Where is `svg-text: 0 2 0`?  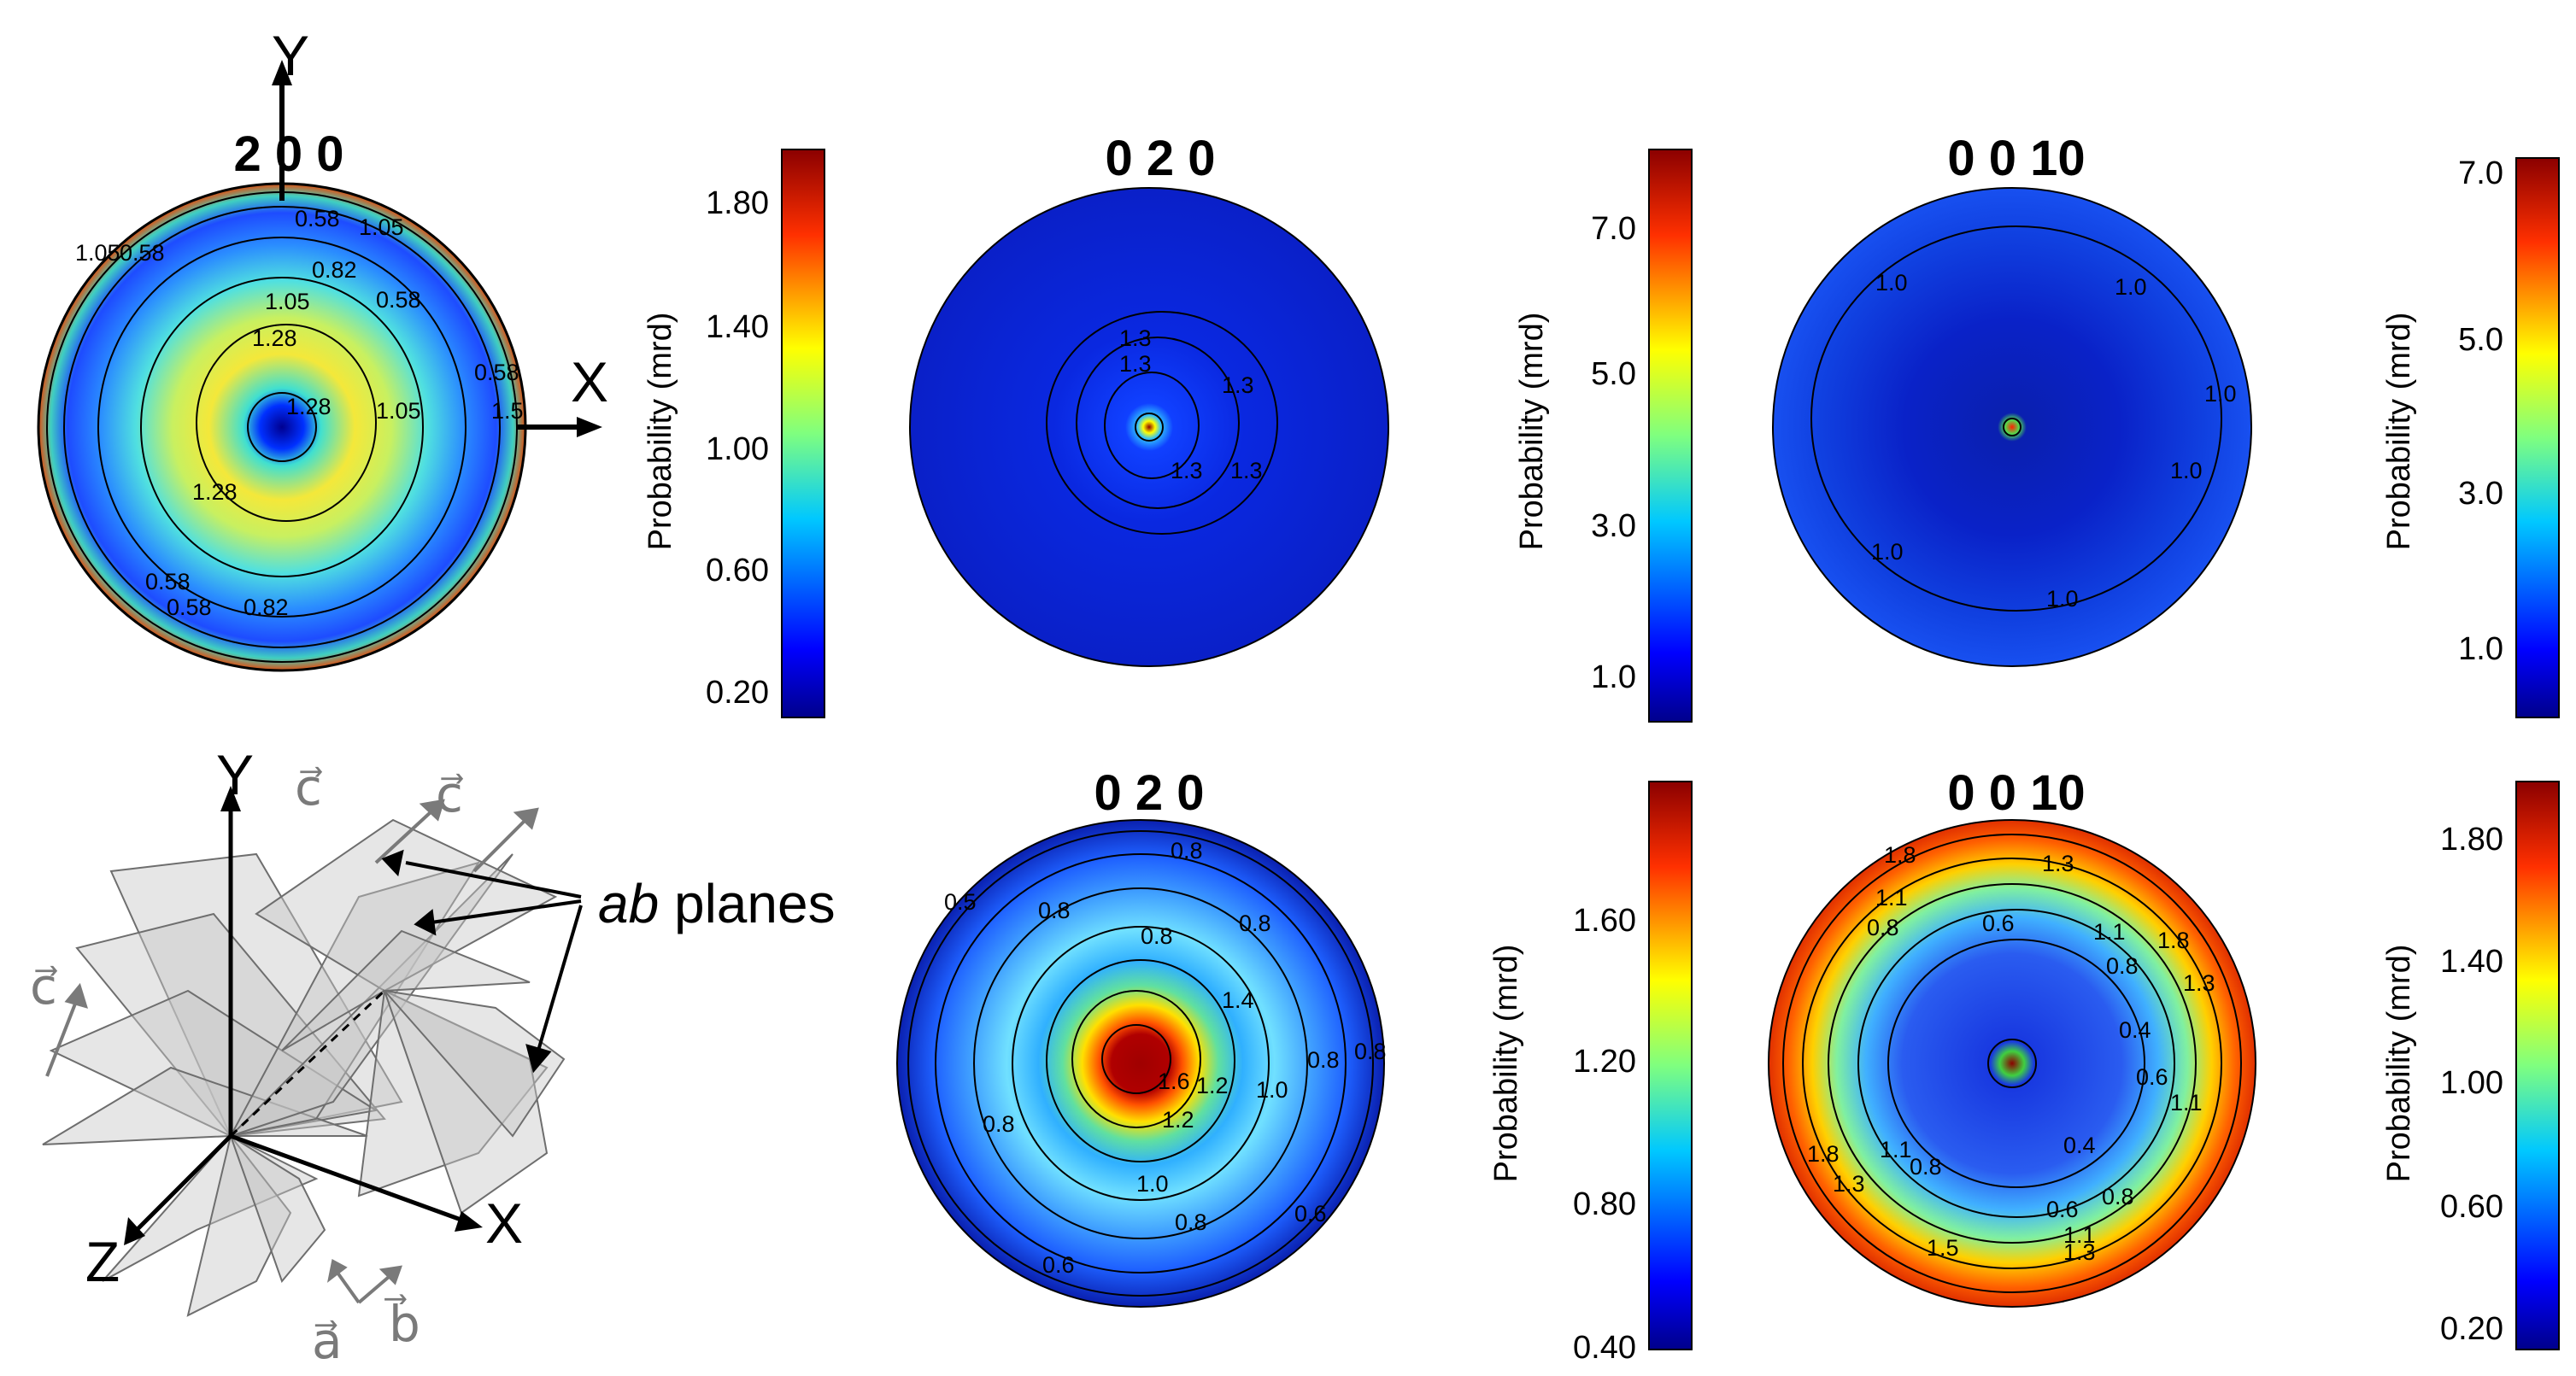
svg-text: 0 2 0 is located at coordinates (1149, 793).